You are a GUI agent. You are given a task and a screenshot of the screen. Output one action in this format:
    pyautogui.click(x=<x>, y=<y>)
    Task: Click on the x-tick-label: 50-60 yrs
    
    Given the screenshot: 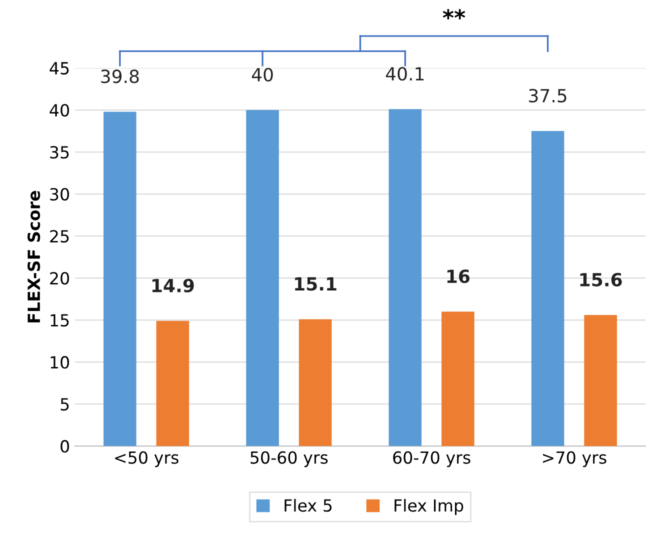 What is the action you would take?
    pyautogui.click(x=289, y=459)
    